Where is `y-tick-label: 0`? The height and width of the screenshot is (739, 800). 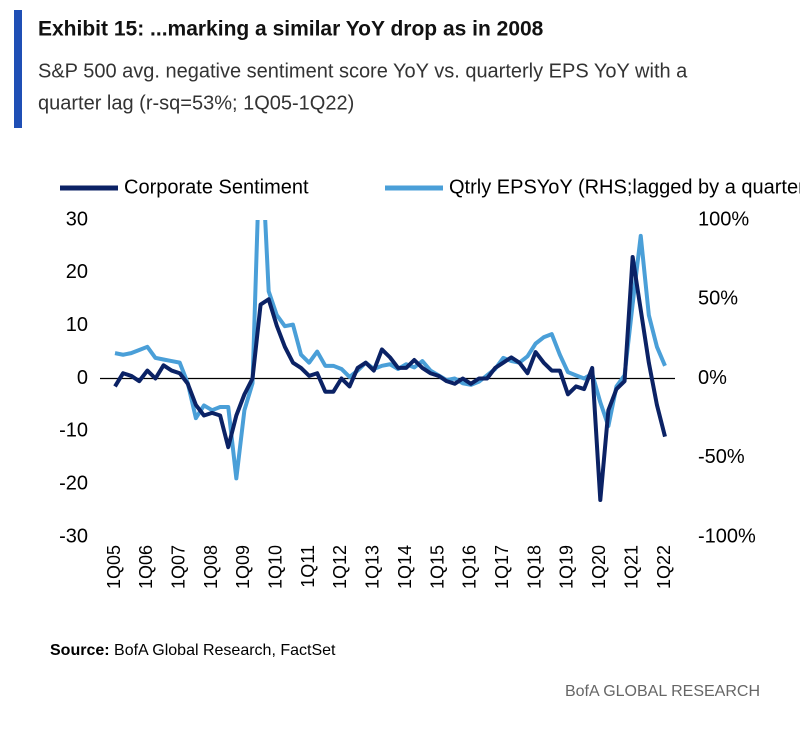 y-tick-label: 0 is located at coordinates (82, 378).